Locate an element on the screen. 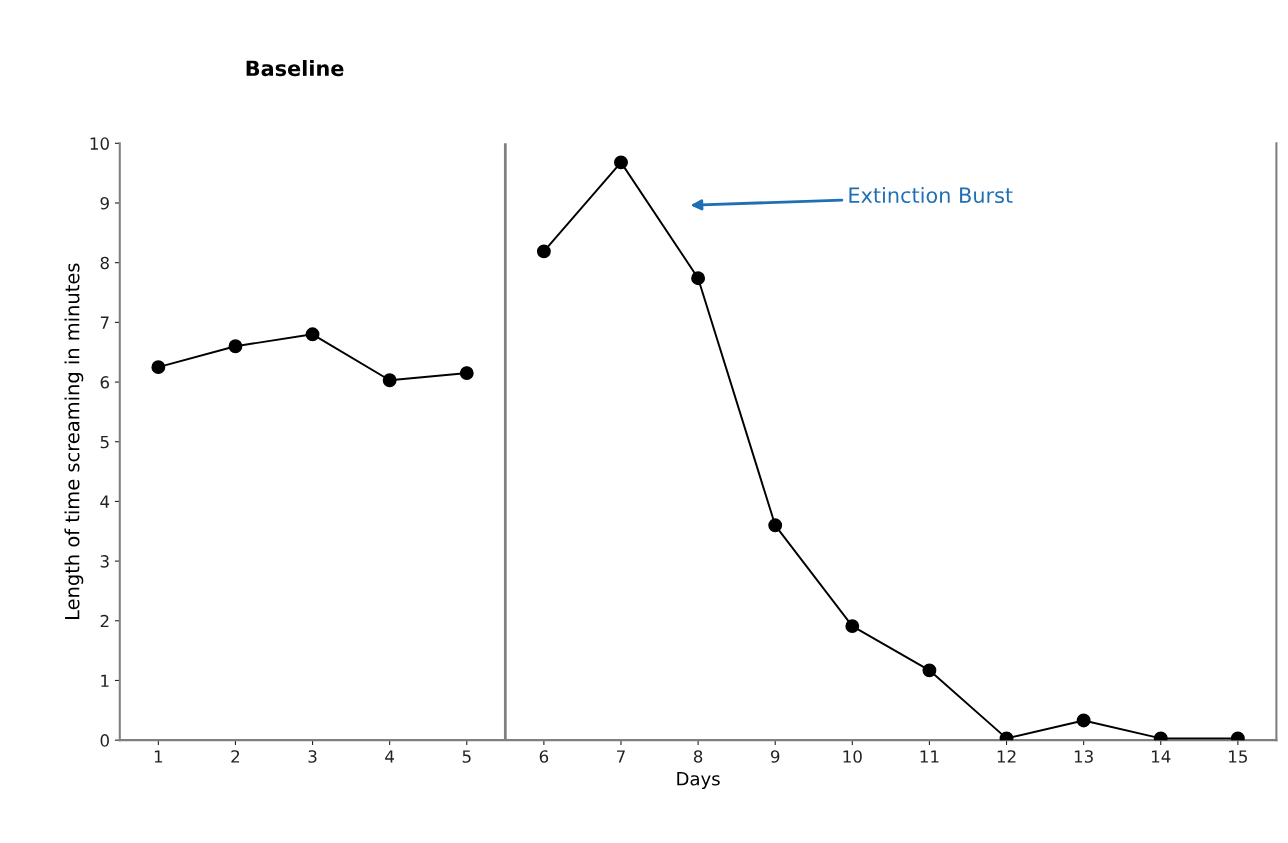  x-tick-label: 14 is located at coordinates (1161, 756).